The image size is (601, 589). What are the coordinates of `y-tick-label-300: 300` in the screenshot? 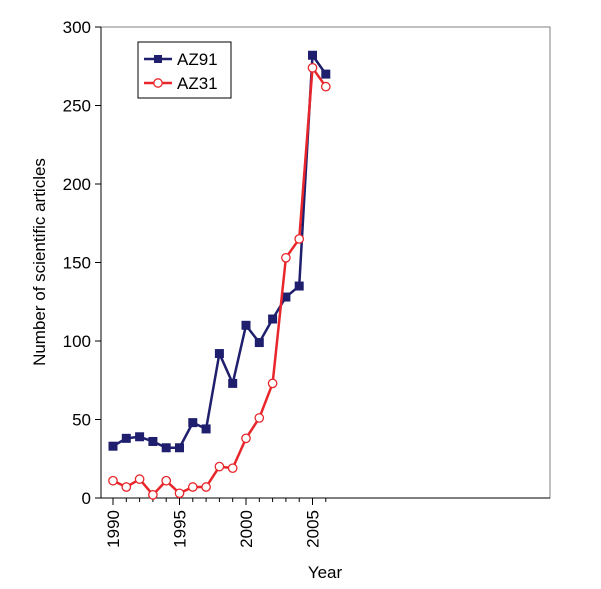 It's located at (77, 27).